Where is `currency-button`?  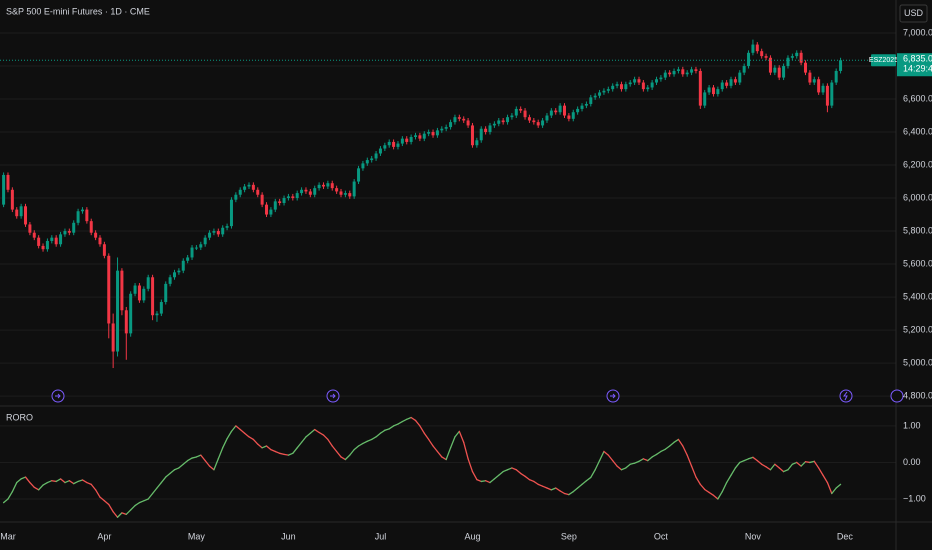
currency-button is located at coordinates (913, 13).